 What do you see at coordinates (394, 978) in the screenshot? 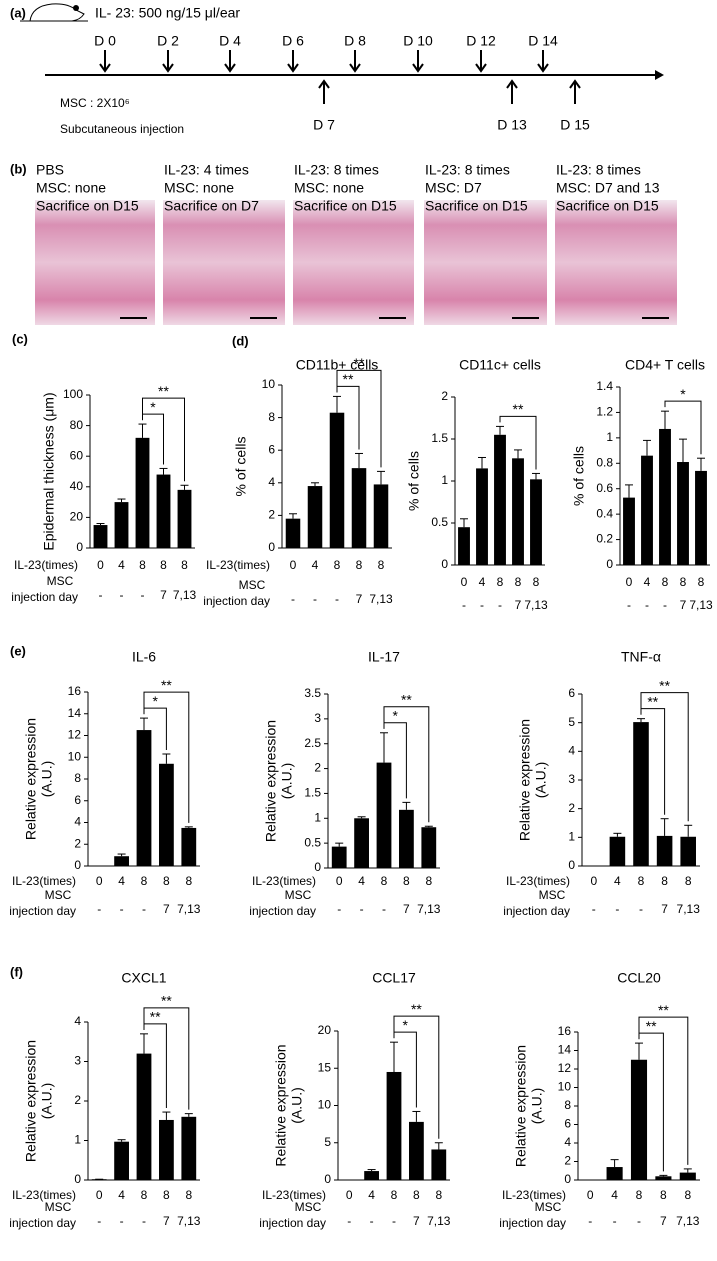
I see `chart-title: CCL17` at bounding box center [394, 978].